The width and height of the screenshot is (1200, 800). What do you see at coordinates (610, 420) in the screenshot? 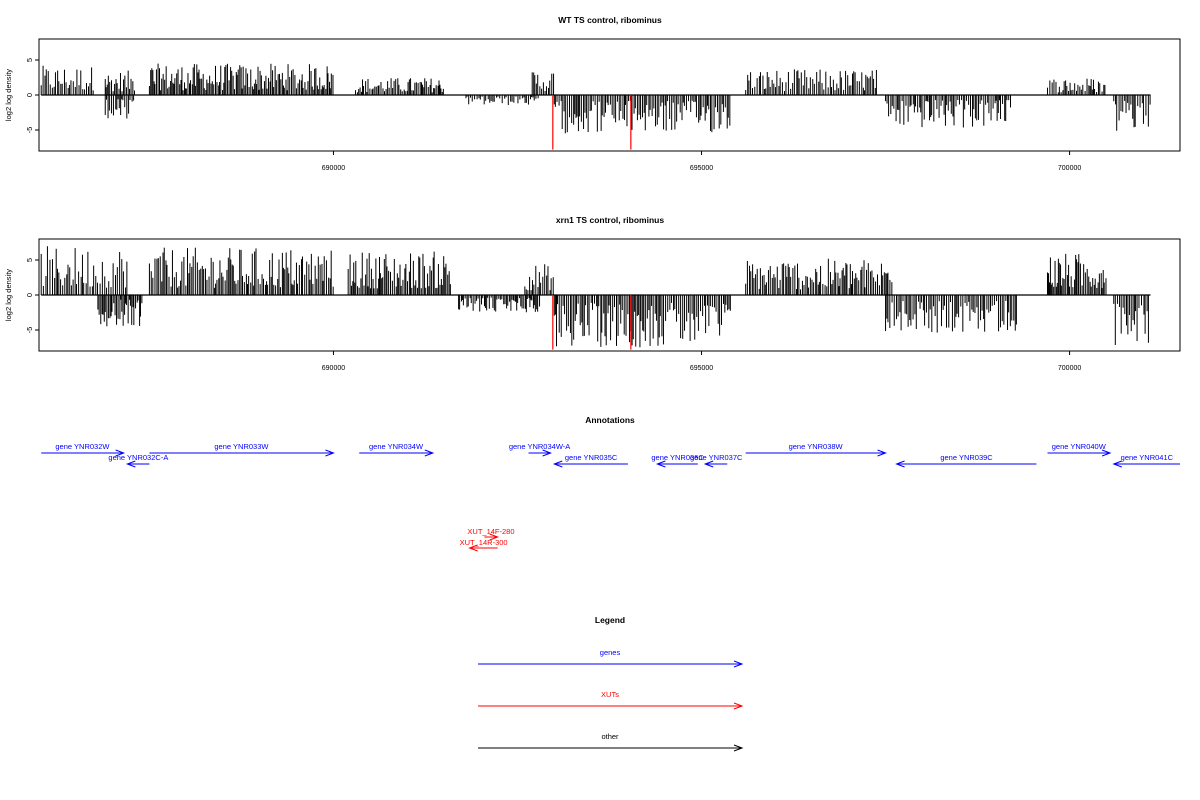
I see `annotations-title: Annotations` at bounding box center [610, 420].